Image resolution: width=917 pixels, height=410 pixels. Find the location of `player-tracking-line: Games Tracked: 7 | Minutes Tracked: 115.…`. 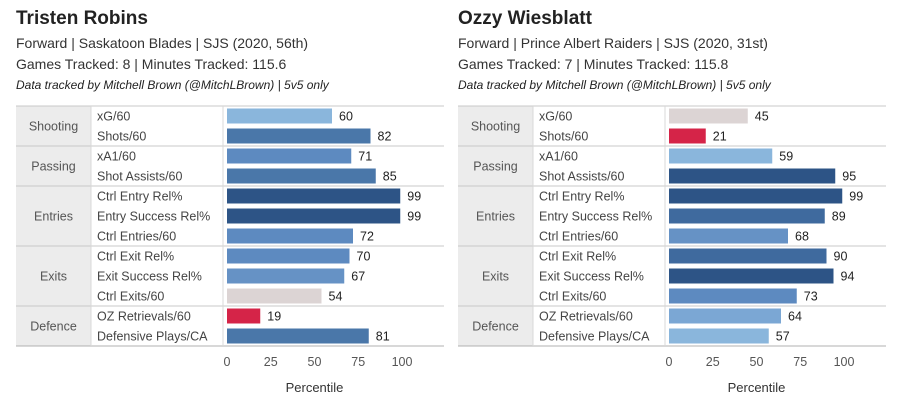

player-tracking-line: Games Tracked: 7 | Minutes Tracked: 115.… is located at coordinates (593, 64).